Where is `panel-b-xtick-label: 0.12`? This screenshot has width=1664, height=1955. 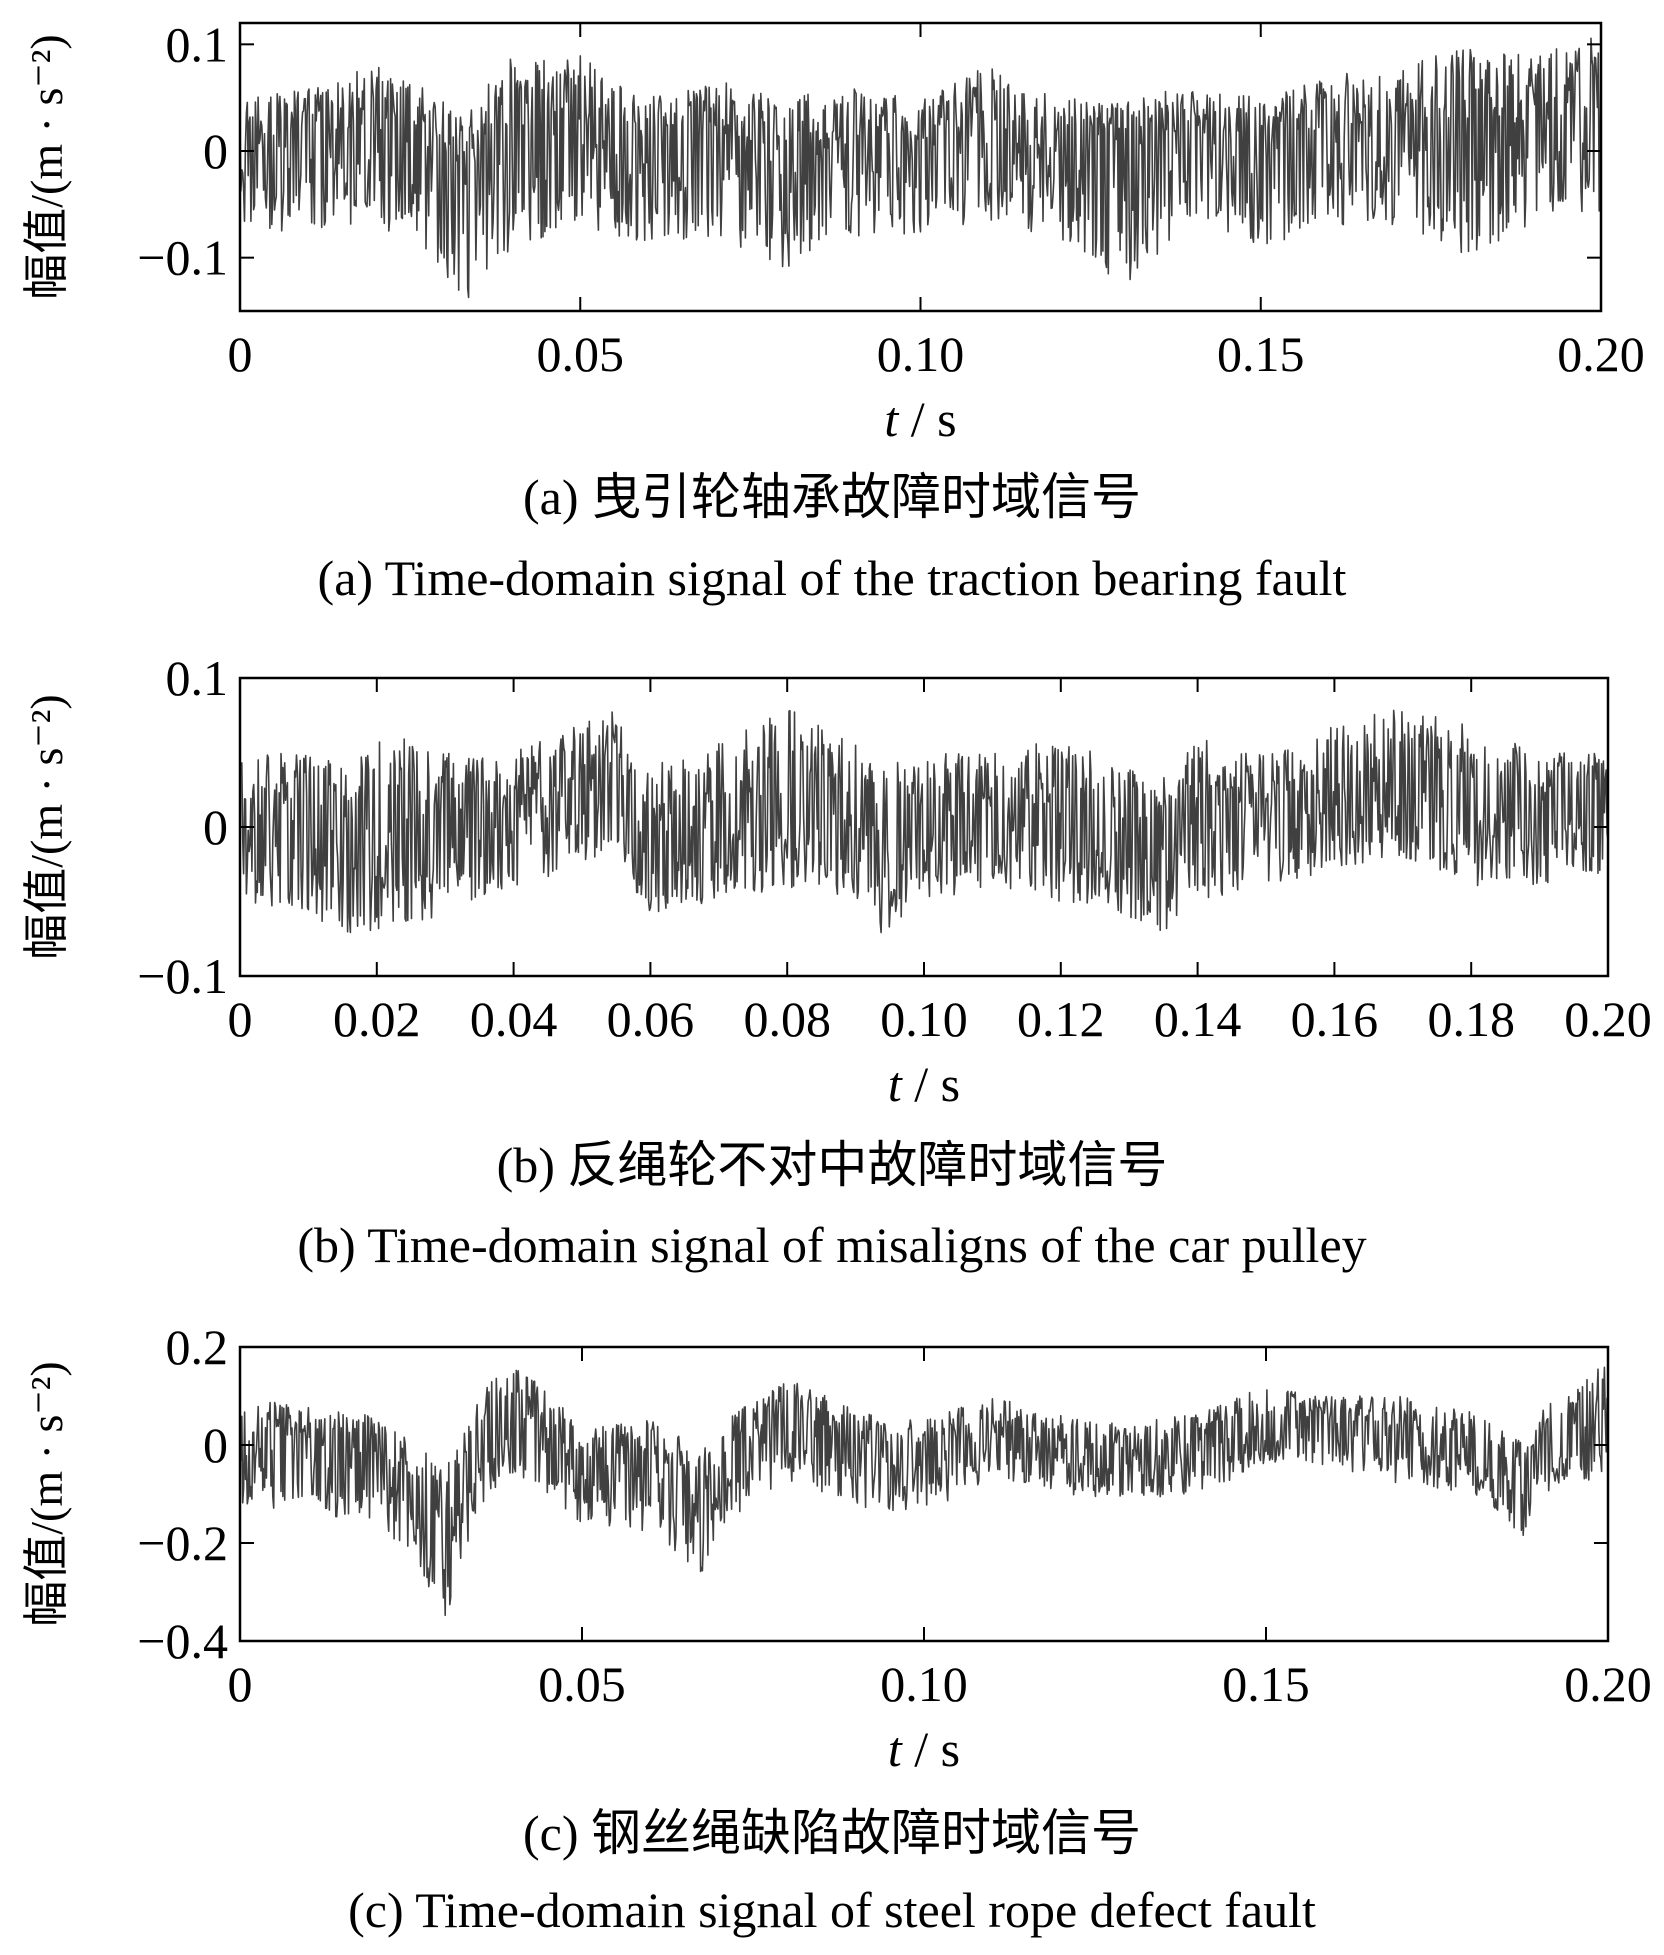
panel-b-xtick-label: 0.12 is located at coordinates (1061, 1019).